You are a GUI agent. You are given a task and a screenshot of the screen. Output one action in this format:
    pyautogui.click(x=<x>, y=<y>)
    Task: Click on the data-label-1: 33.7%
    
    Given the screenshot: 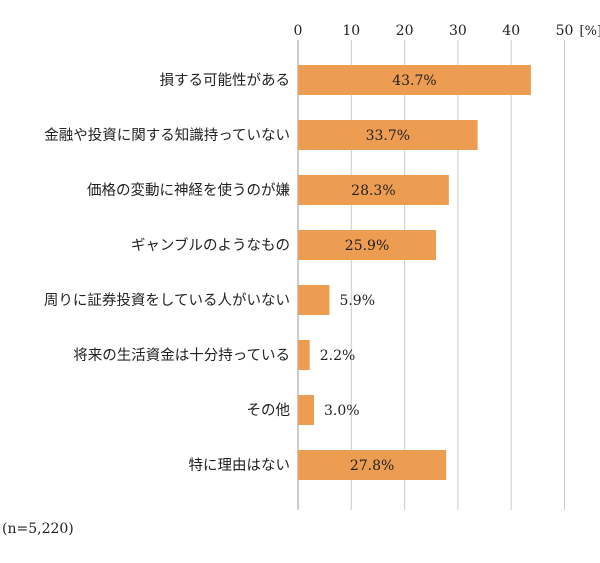 What is the action you would take?
    pyautogui.click(x=388, y=136)
    